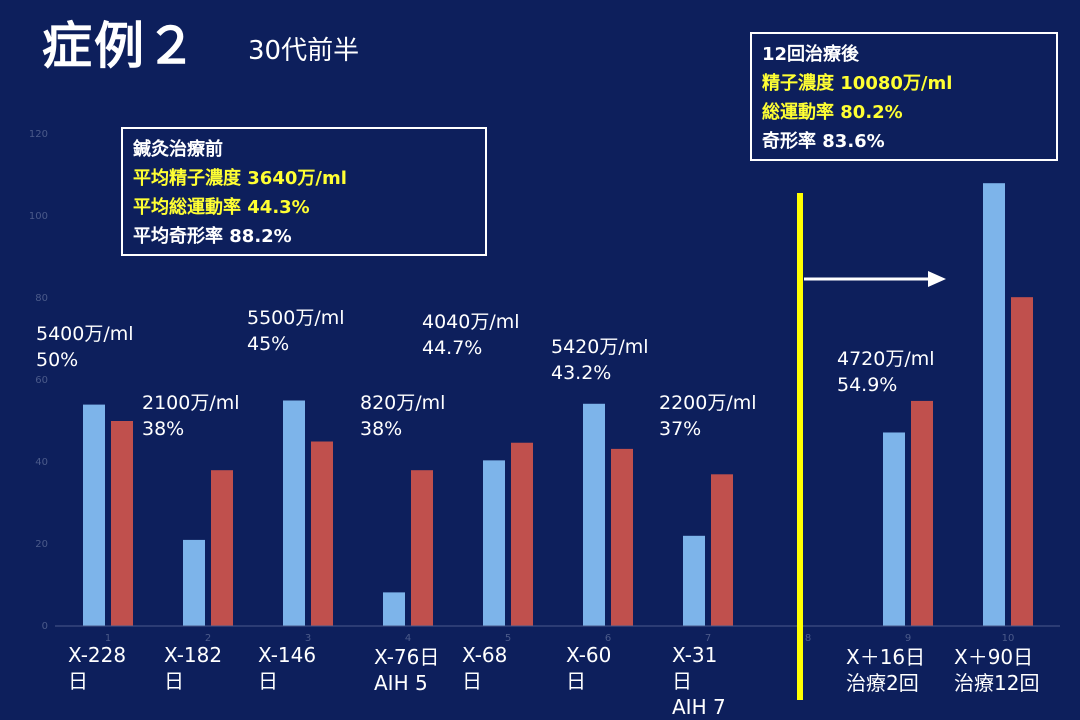 The image size is (1080, 720). What do you see at coordinates (886, 359) in the screenshot?
I see `annotation-conc: 4720万/ml` at bounding box center [886, 359].